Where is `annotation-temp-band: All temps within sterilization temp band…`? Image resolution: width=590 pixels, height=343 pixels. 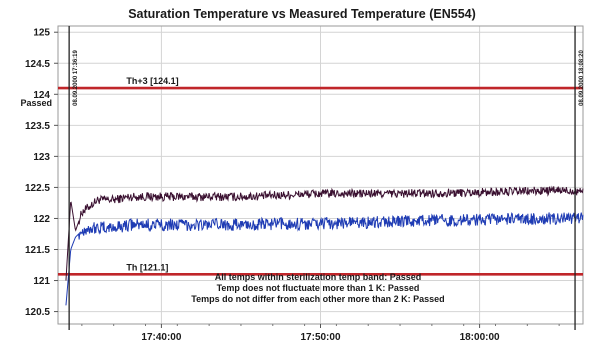
annotation-temp-band: All temps within sterilization temp band… is located at coordinates (318, 277).